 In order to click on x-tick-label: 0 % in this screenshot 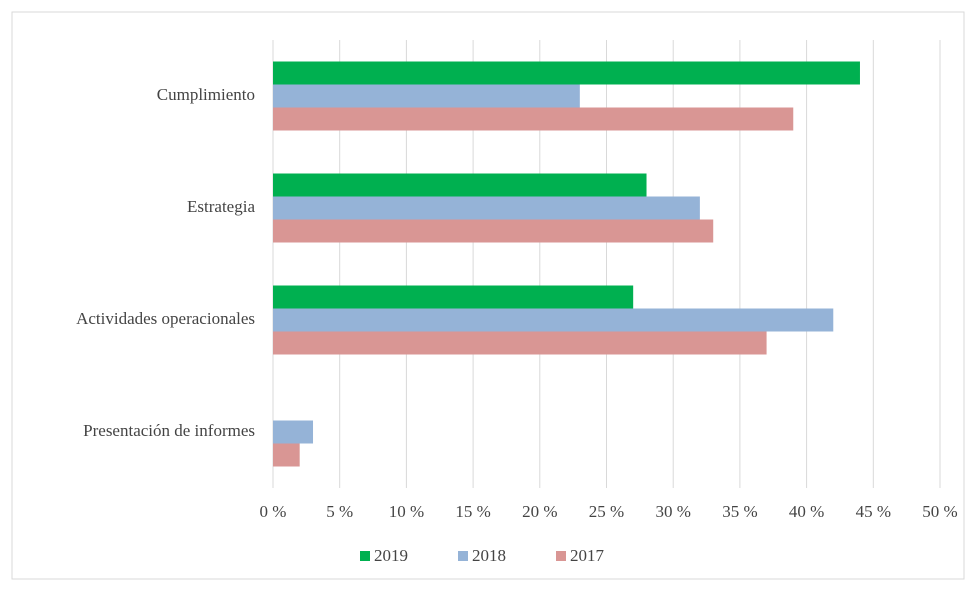, I will do `click(273, 511)`.